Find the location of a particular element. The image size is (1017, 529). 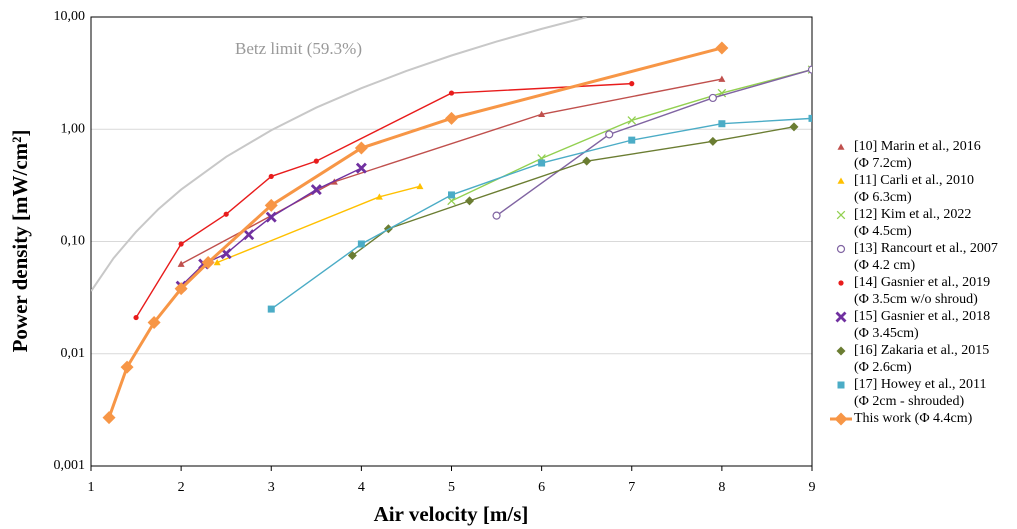

legend-label: This work (Φ 4.4cm) is located at coordinates (913, 418).